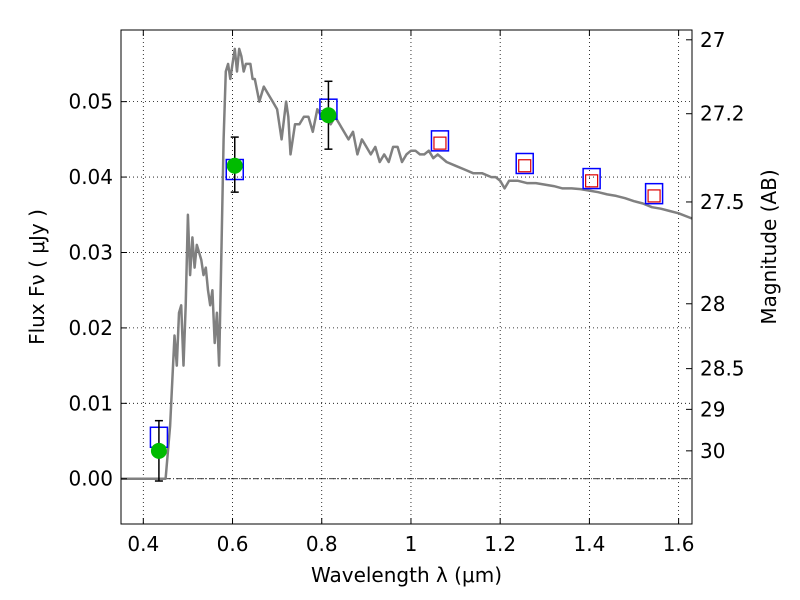  What do you see at coordinates (712, 304) in the screenshot?
I see `right-tick-label: 28` at bounding box center [712, 304].